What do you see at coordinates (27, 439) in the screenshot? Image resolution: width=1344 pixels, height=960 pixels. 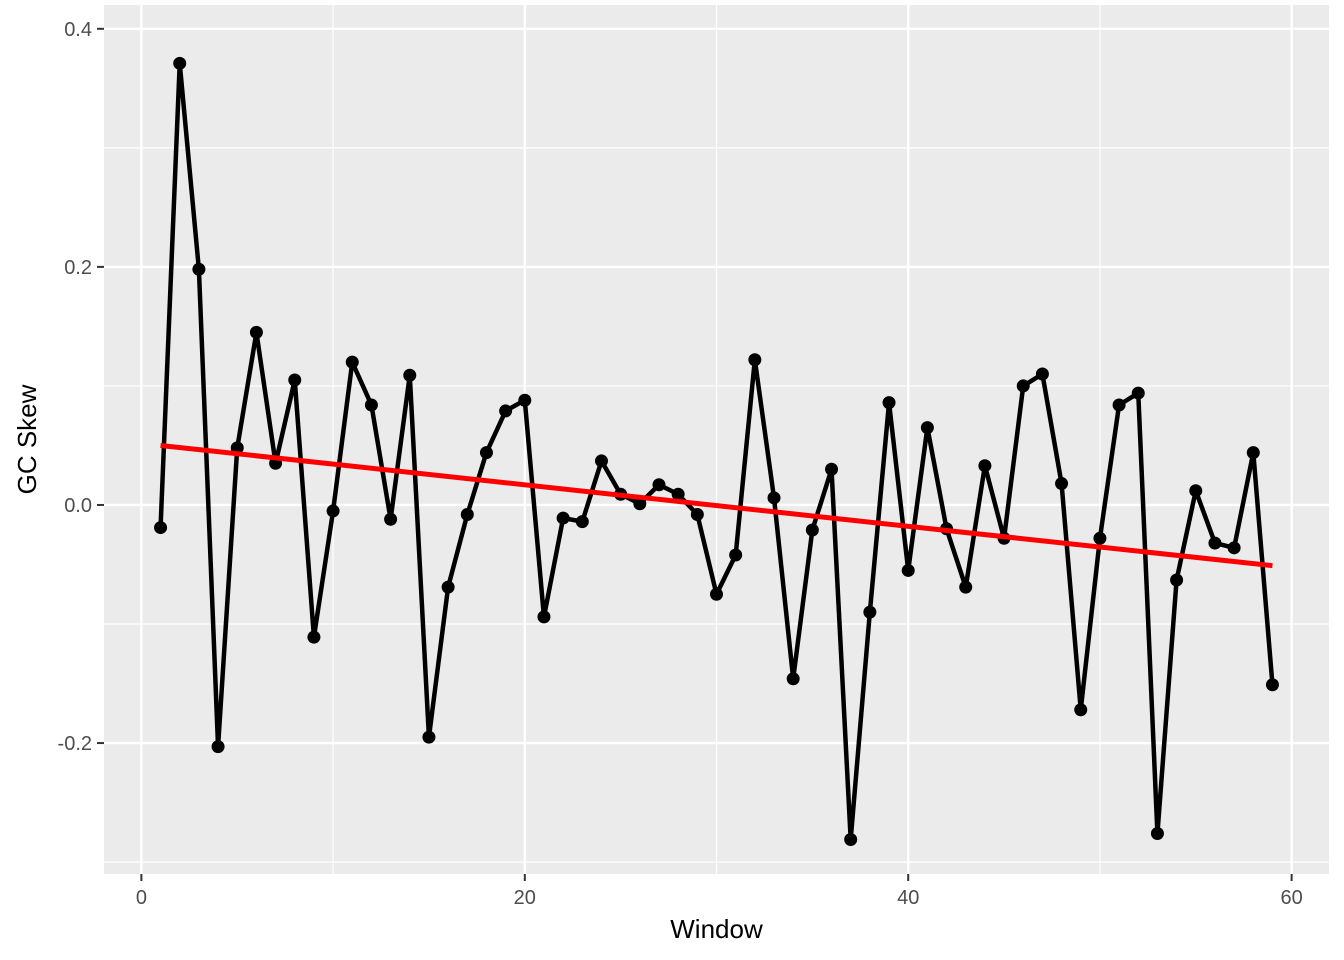 I see `y-axis-title: GC Skew` at bounding box center [27, 439].